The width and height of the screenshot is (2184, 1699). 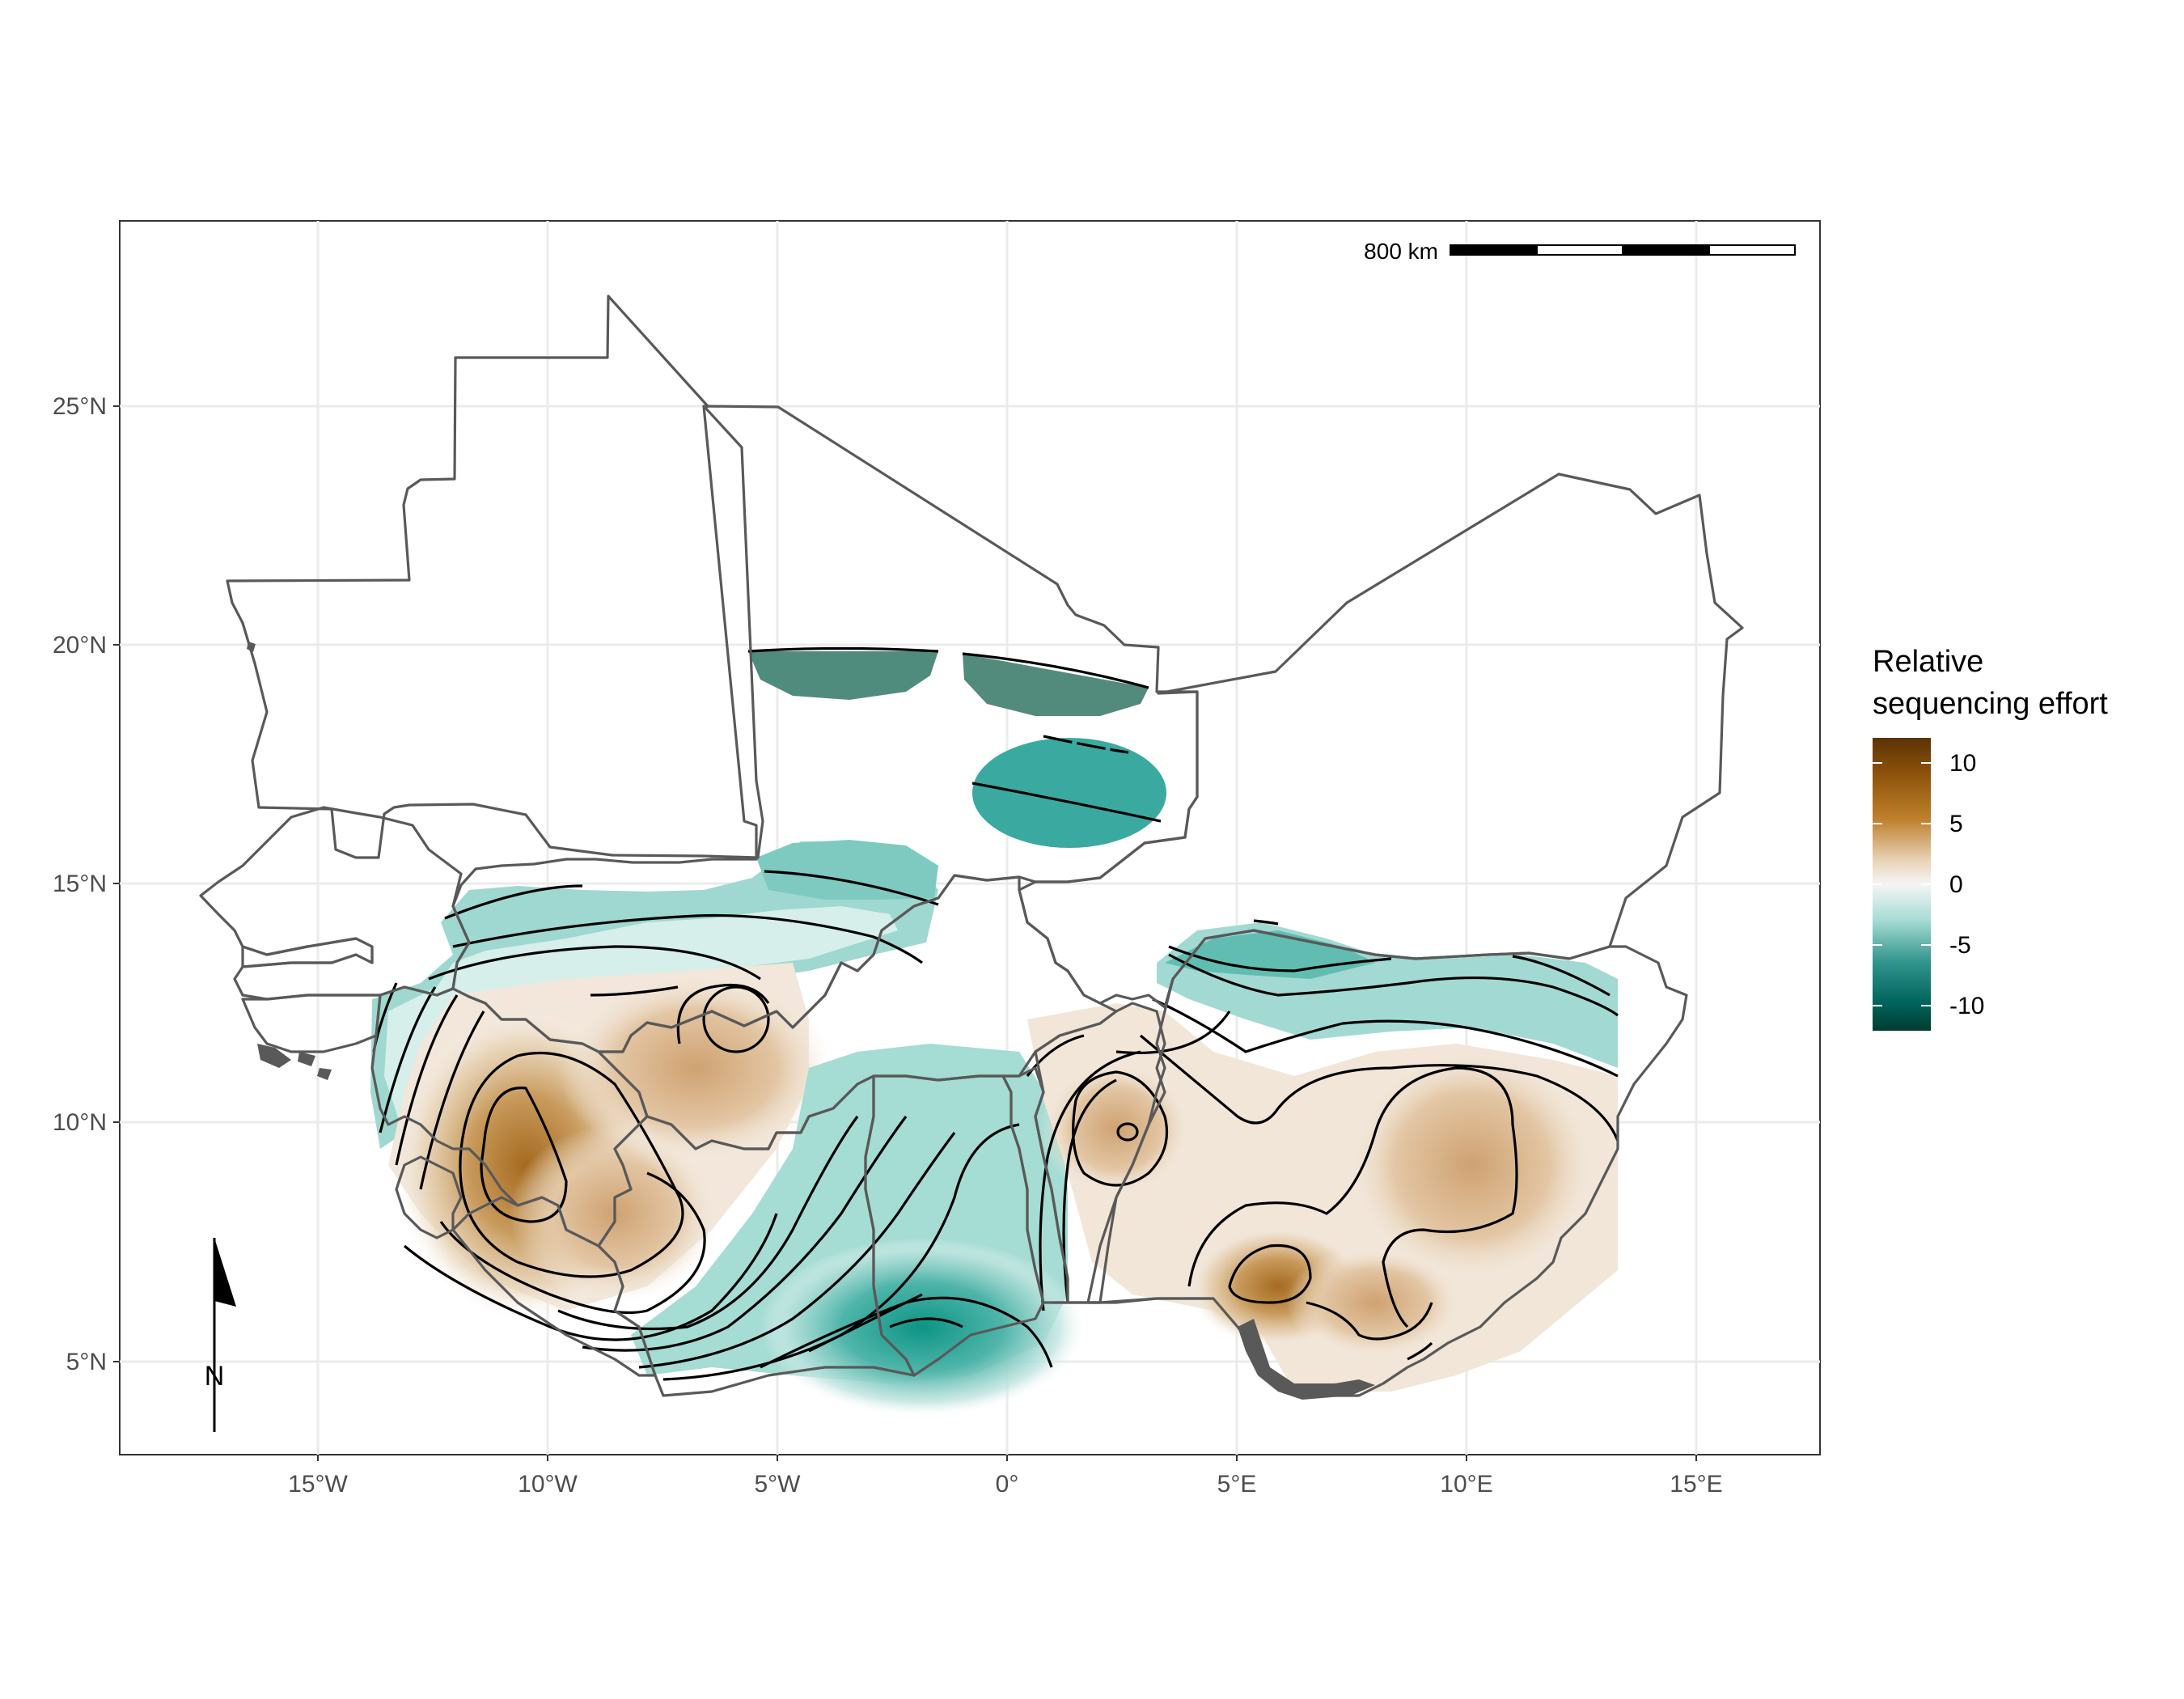 I want to click on y-tick-label: 15°N, so click(x=80, y=884).